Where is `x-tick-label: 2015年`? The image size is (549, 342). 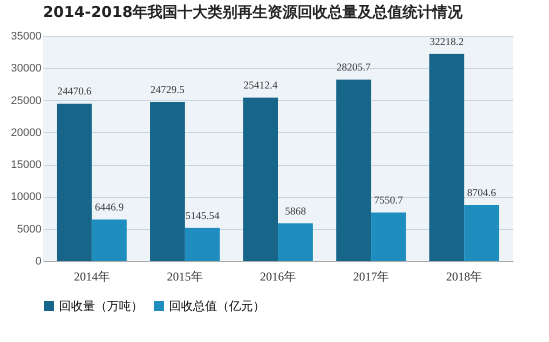 x-tick-label: 2015年 is located at coordinates (184, 277).